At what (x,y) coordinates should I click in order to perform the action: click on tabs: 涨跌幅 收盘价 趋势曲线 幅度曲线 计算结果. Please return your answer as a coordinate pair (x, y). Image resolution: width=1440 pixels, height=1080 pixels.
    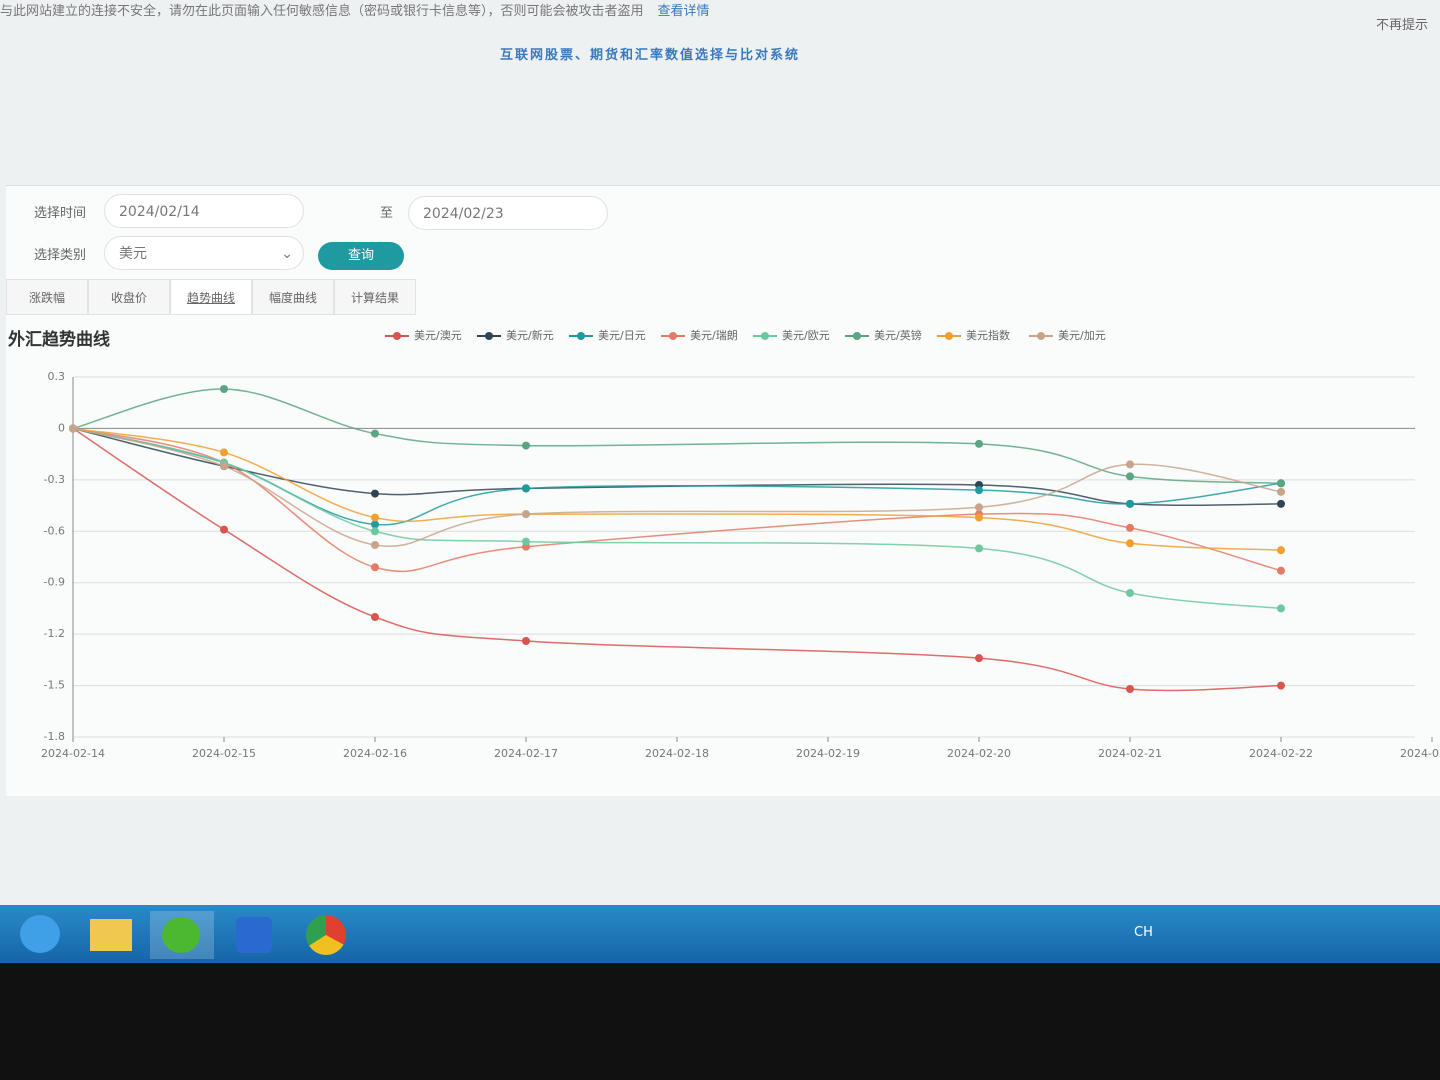
    Looking at the image, I should click on (211, 297).